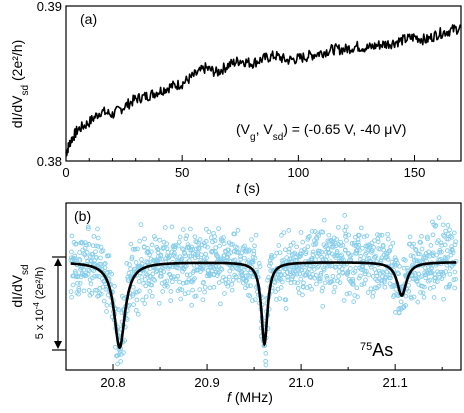 Image resolution: width=464 pixels, height=413 pixels. I want to click on x-tick-label-b: 21.1, so click(395, 382).